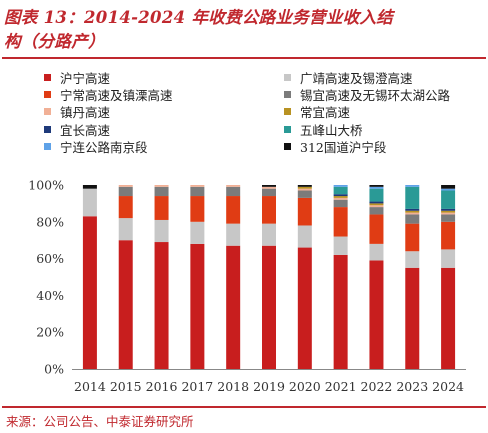 Image resolution: width=488 pixels, height=433 pixels. What do you see at coordinates (367, 94) in the screenshot?
I see `legend-item: 锡宜高速及无锡环太湖公路` at bounding box center [367, 94].